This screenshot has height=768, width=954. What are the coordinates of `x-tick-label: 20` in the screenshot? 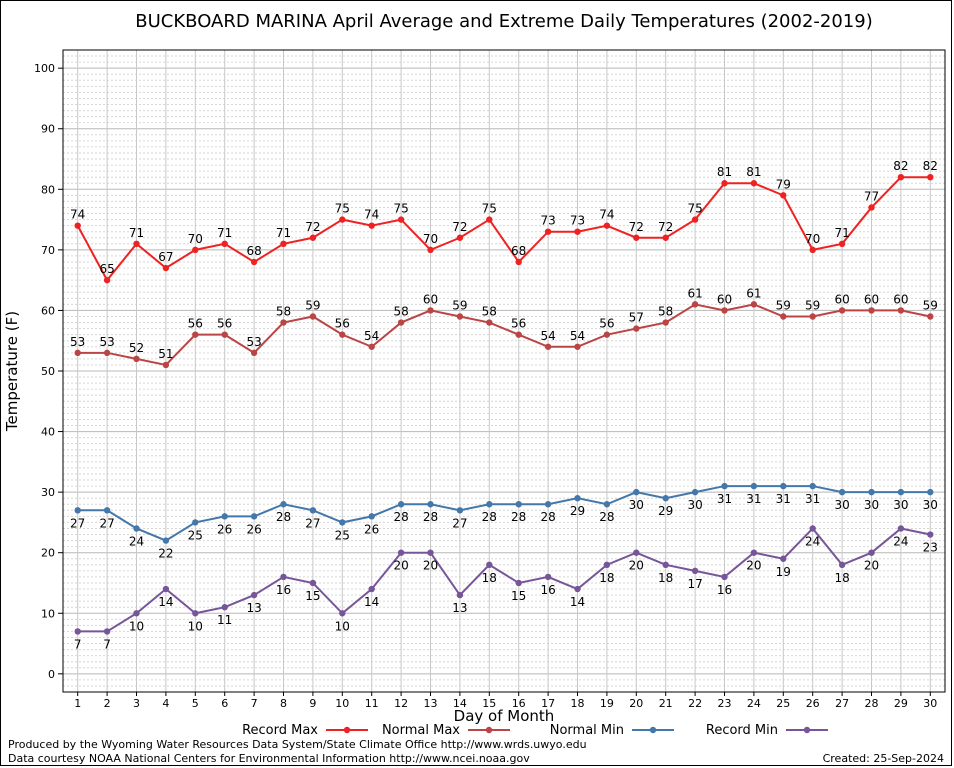 It's located at (636, 703).